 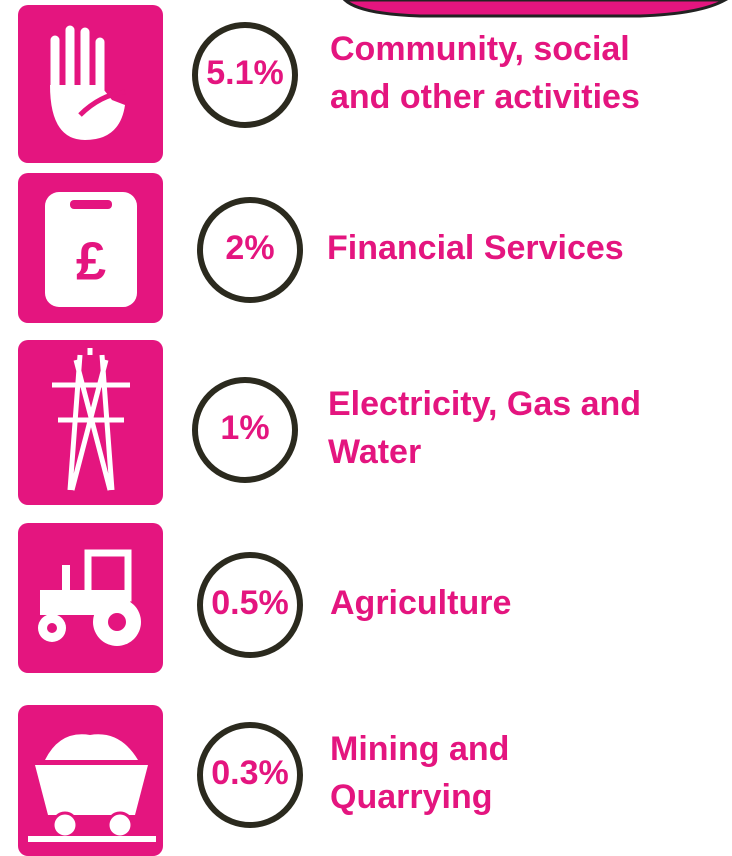 What do you see at coordinates (480, 49) in the screenshot?
I see `label-line: Community, social` at bounding box center [480, 49].